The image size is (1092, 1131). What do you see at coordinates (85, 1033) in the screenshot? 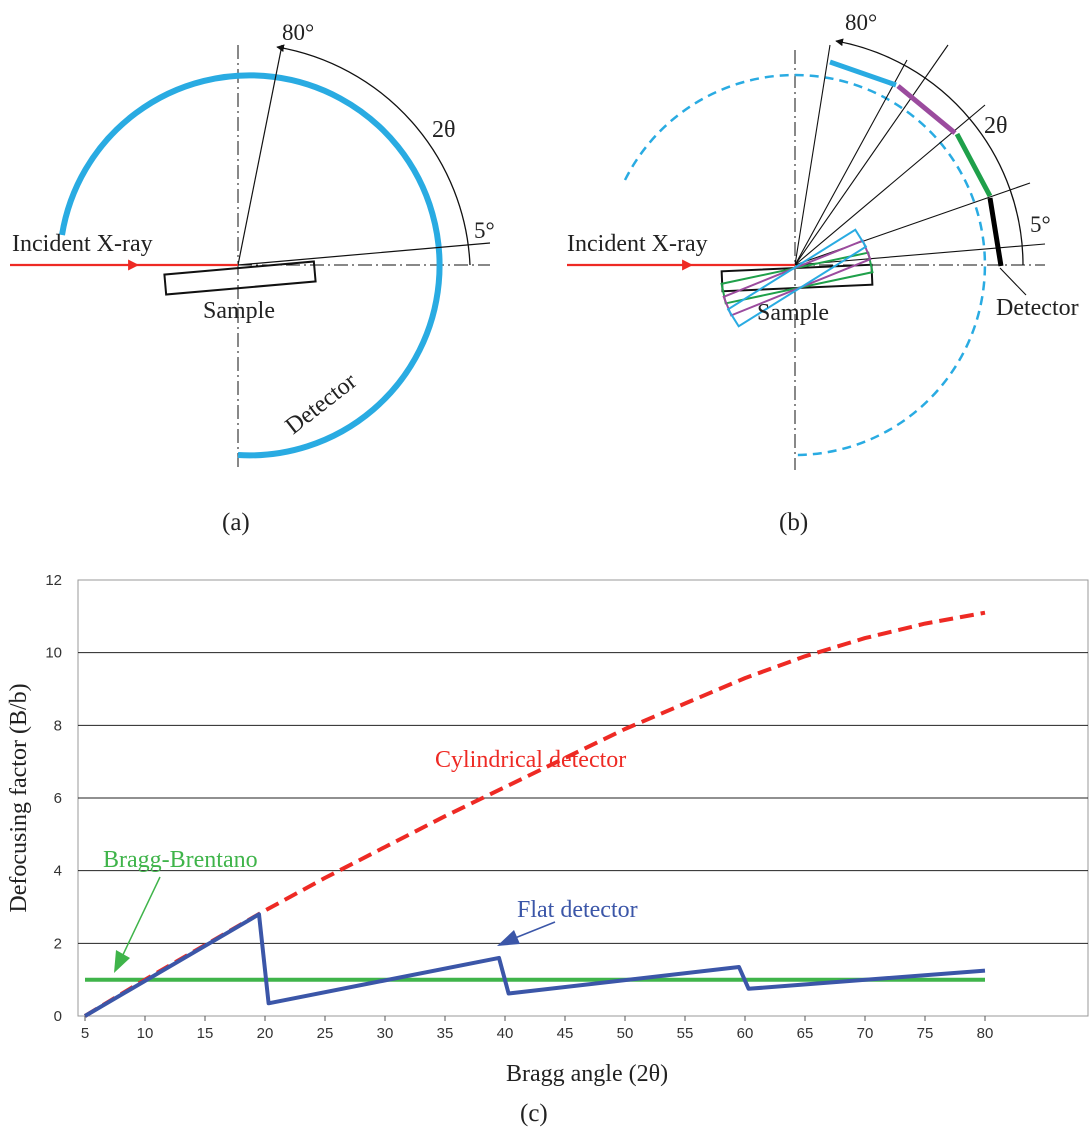
I see `x-tick-label: 5` at bounding box center [85, 1033].